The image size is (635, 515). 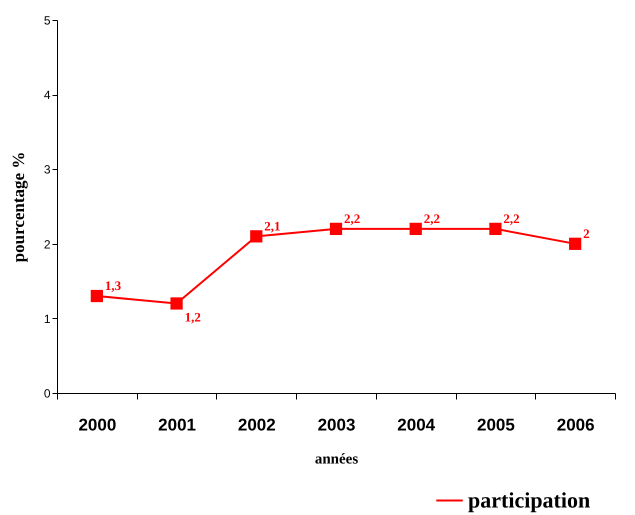 I want to click on y-tick-label: 2, so click(x=47, y=244).